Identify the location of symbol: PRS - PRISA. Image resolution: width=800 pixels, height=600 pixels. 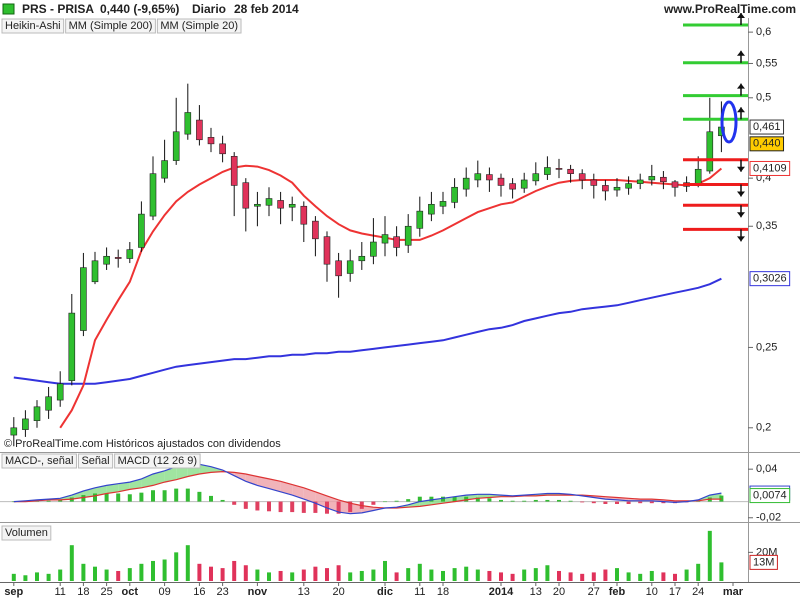
(58, 9).